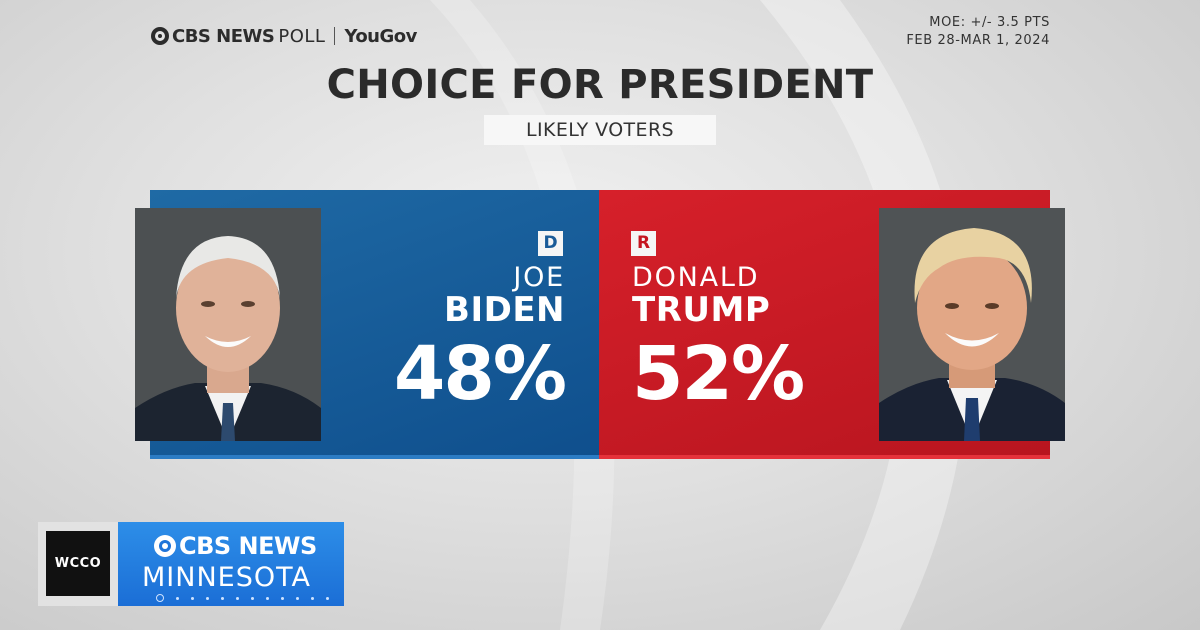  What do you see at coordinates (600, 85) in the screenshot?
I see `chart-title: CHOICE FOR PRESIDENT` at bounding box center [600, 85].